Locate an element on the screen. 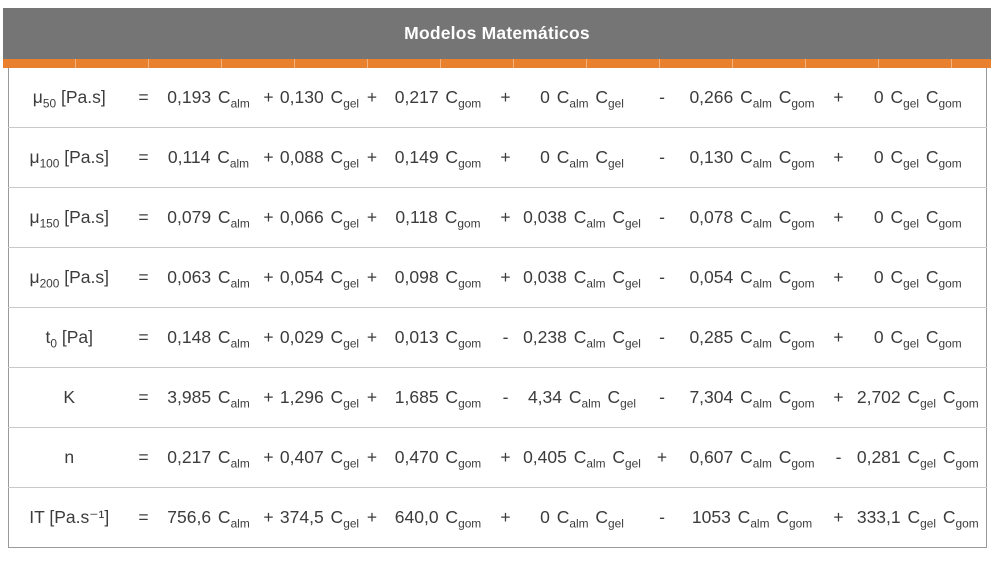  term: 0,098 Cgom is located at coordinates (438, 277).